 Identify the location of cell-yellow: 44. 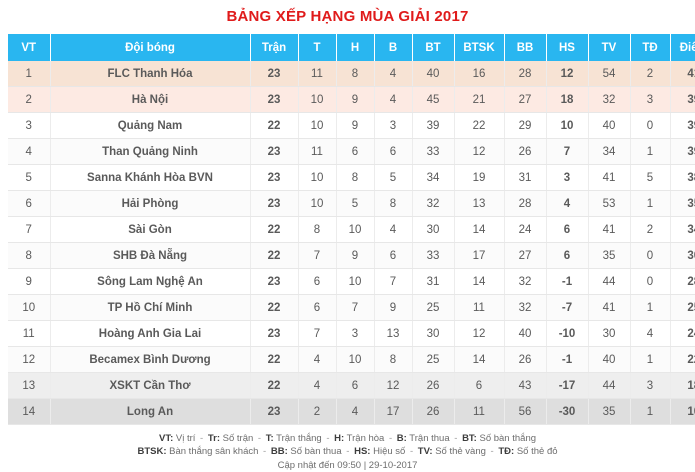
(609, 281).